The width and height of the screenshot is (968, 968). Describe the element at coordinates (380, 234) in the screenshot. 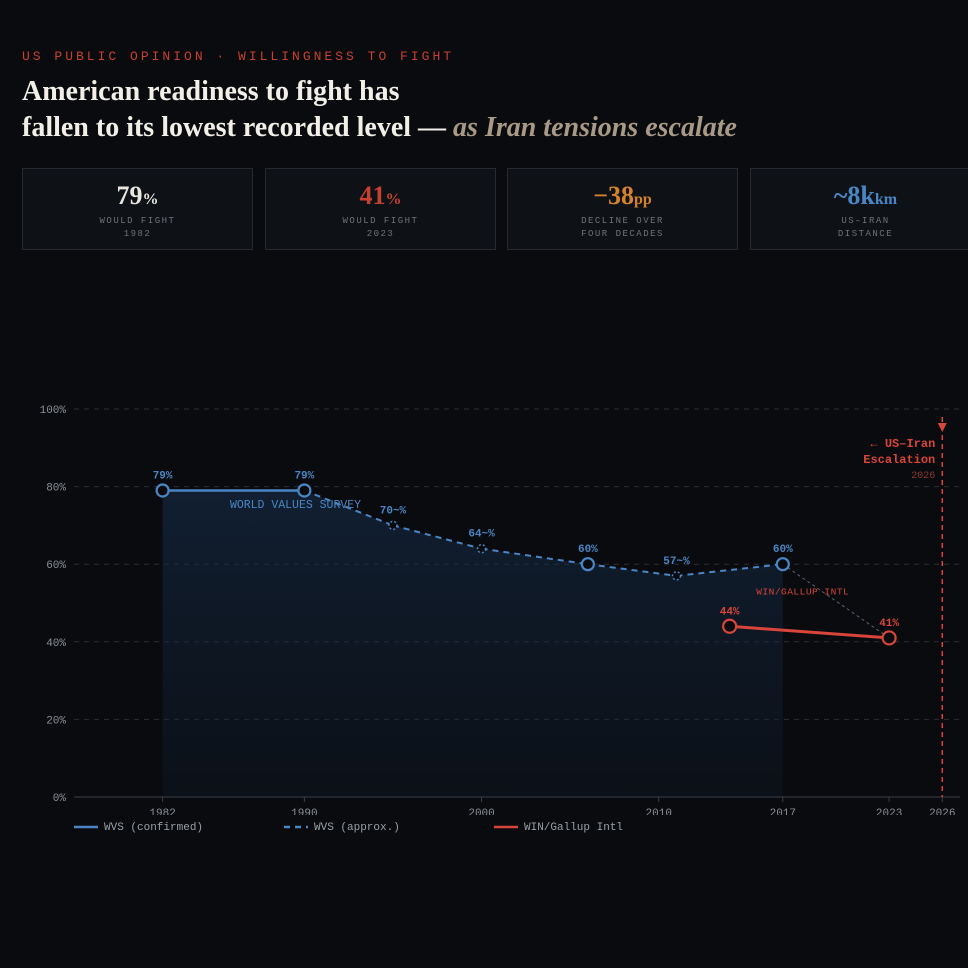

I see `stat-label-line2: 2023` at that location.